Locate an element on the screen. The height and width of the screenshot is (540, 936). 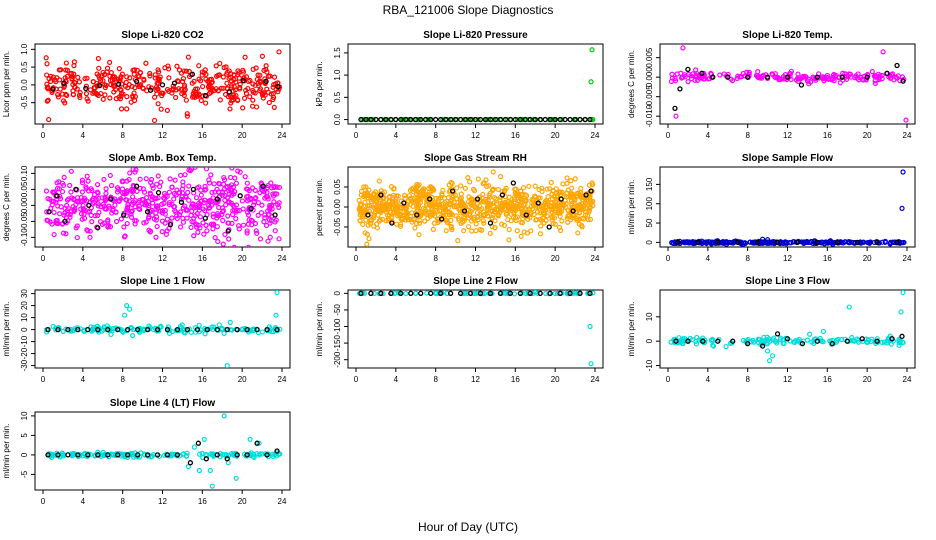
panel-title: Slope Line 1 Flow is located at coordinates (162, 281).